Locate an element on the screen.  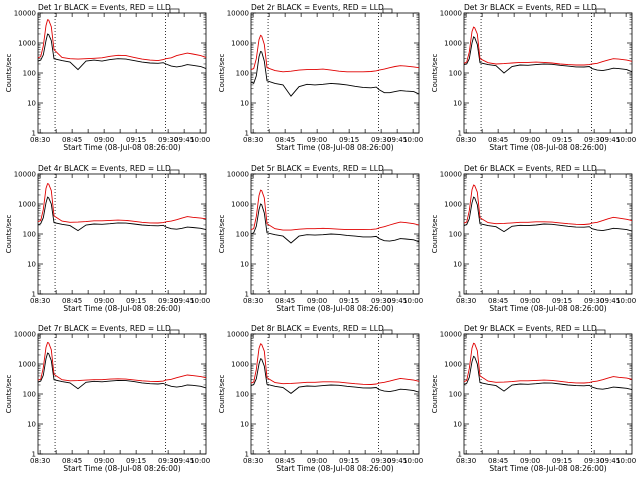
plot-title: Det 2r BLACK = Events, RED = LLD is located at coordinates (317, 7).